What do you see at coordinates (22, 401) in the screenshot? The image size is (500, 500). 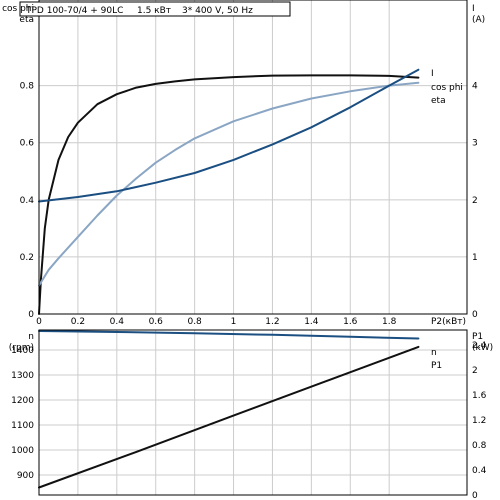 I see `y-left-tick-label: 1200` at bounding box center [22, 401].